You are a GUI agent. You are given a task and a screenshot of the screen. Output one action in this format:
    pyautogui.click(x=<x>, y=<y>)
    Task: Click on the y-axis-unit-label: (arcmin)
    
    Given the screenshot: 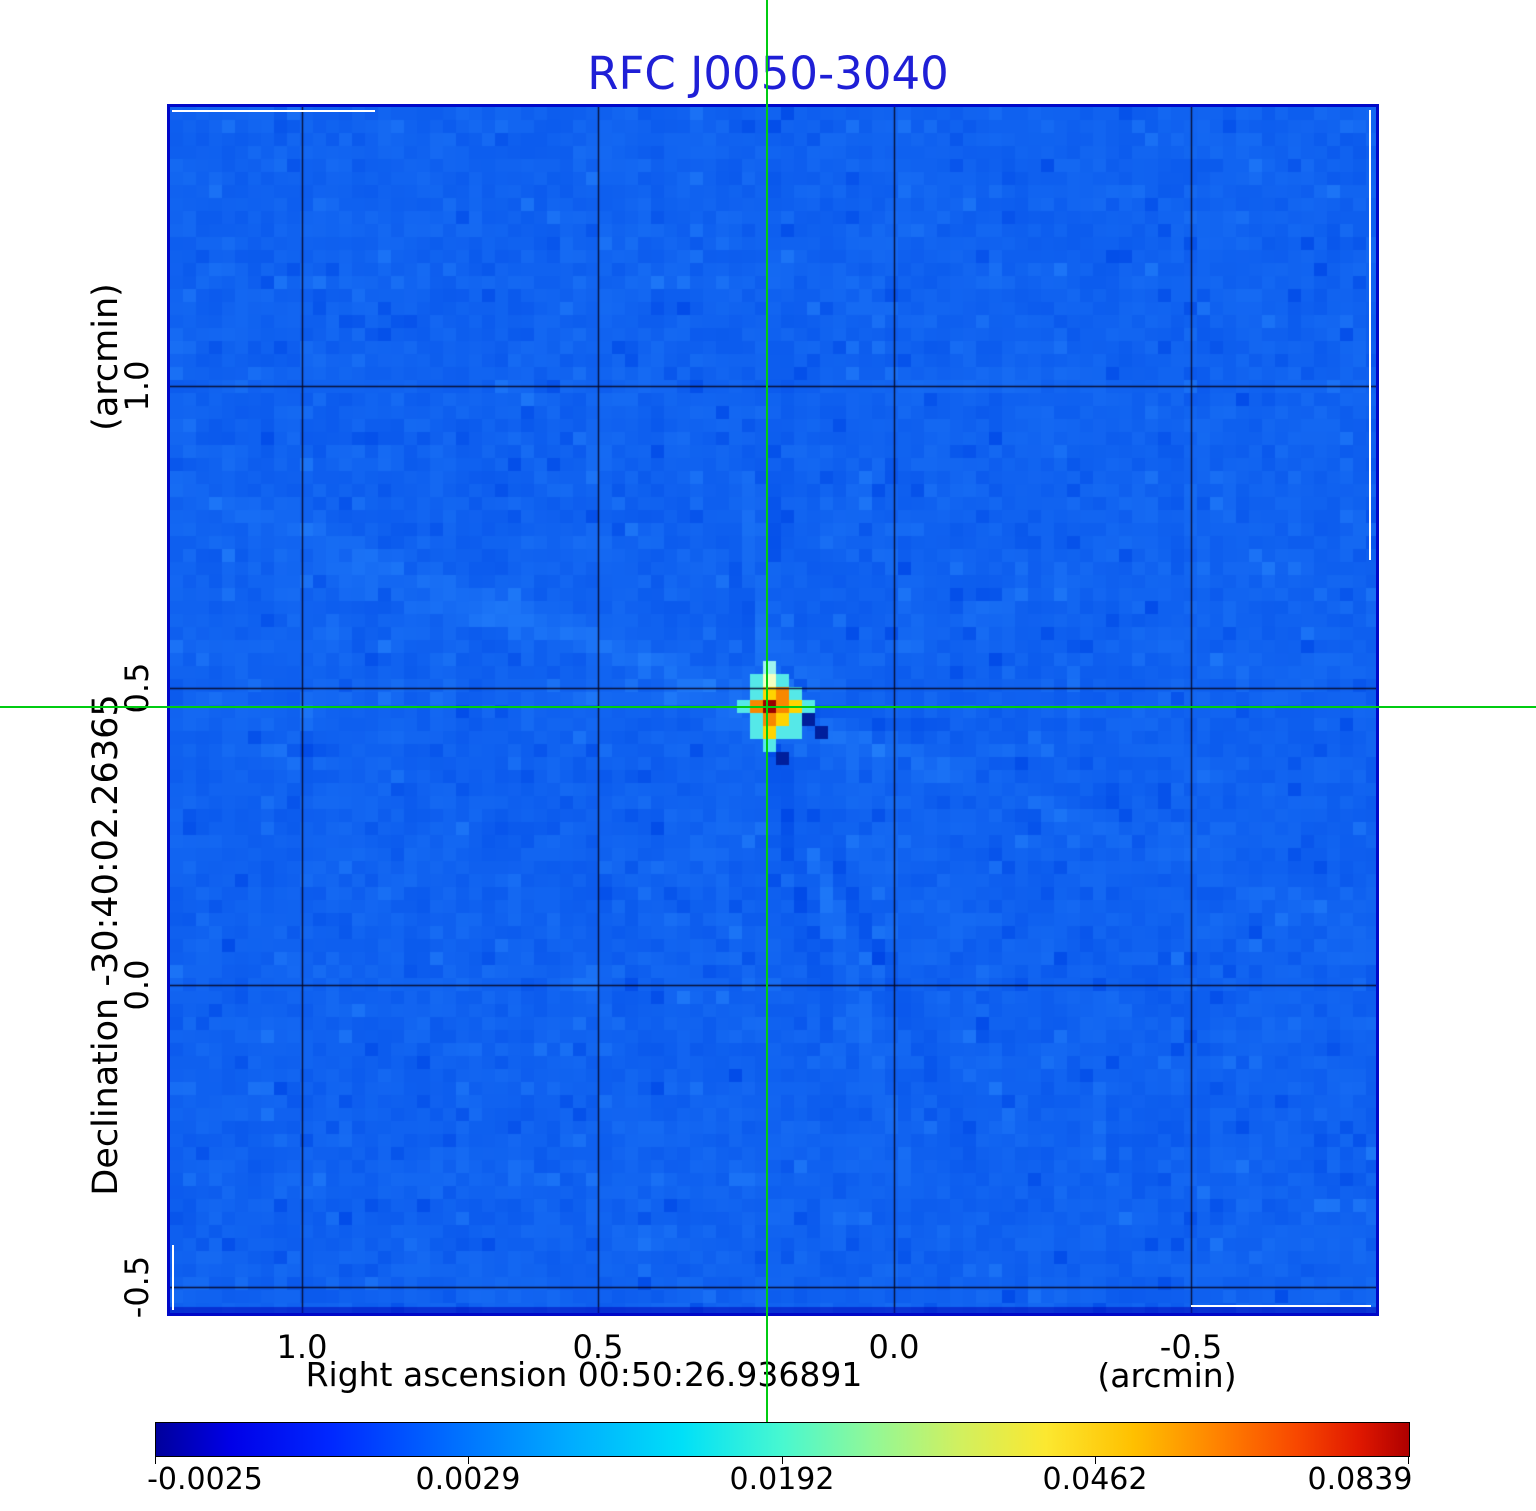 What is the action you would take?
    pyautogui.click(x=106, y=357)
    